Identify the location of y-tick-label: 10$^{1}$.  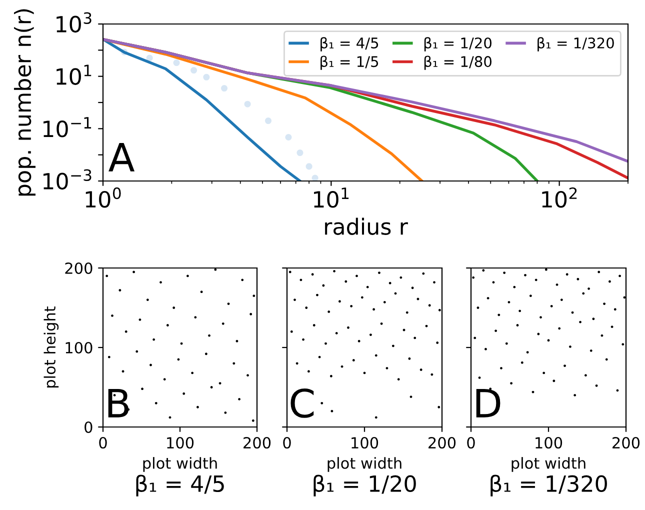
(74, 74).